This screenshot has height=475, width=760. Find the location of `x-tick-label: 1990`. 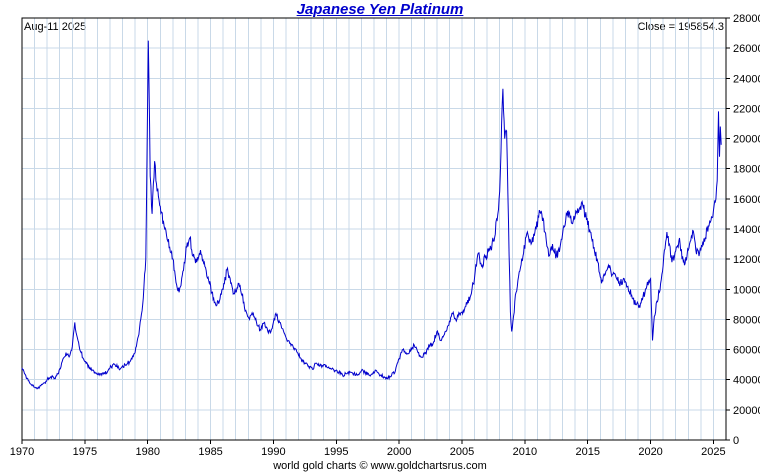

x-tick-label: 1990 is located at coordinates (273, 452).